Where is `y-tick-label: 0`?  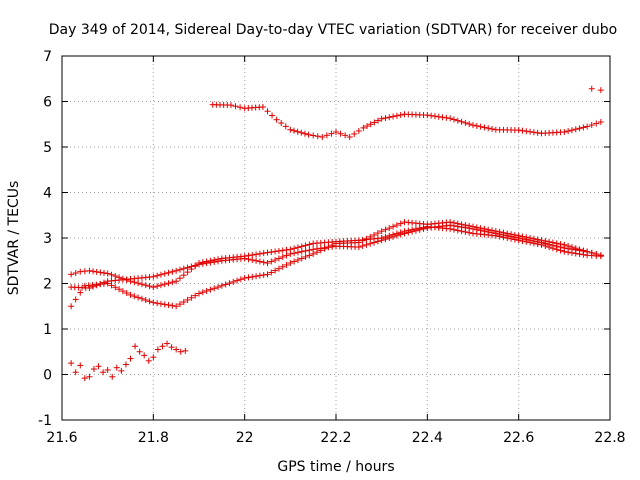 y-tick-label: 0 is located at coordinates (47, 376).